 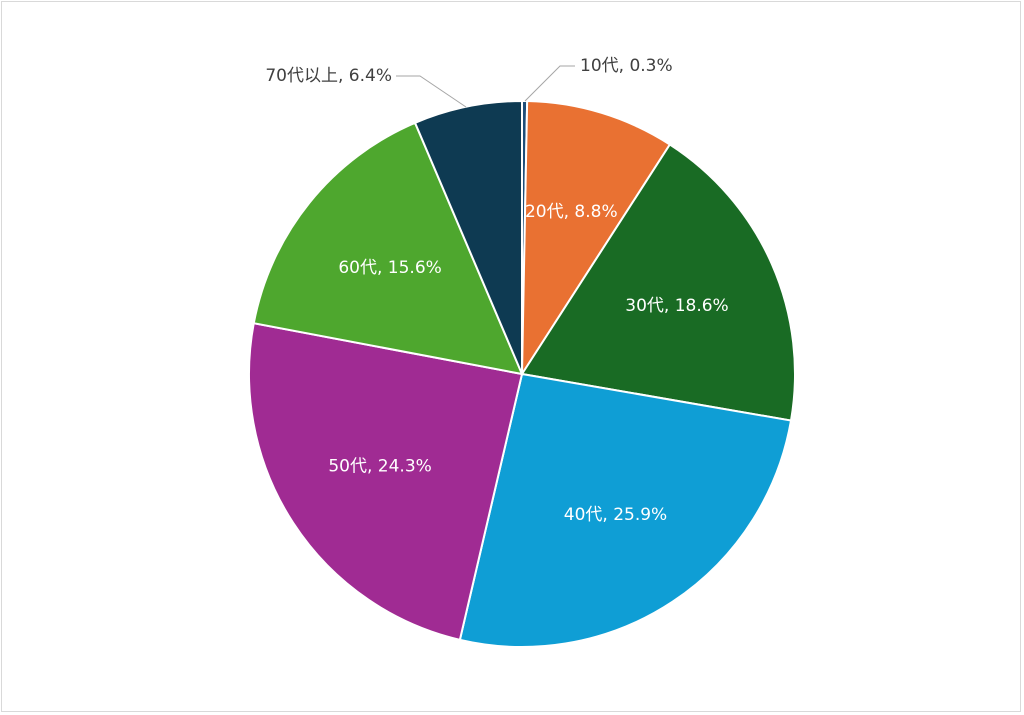 What do you see at coordinates (676, 306) in the screenshot?
I see `pie-slice-label-3: 30代, 18.6%` at bounding box center [676, 306].